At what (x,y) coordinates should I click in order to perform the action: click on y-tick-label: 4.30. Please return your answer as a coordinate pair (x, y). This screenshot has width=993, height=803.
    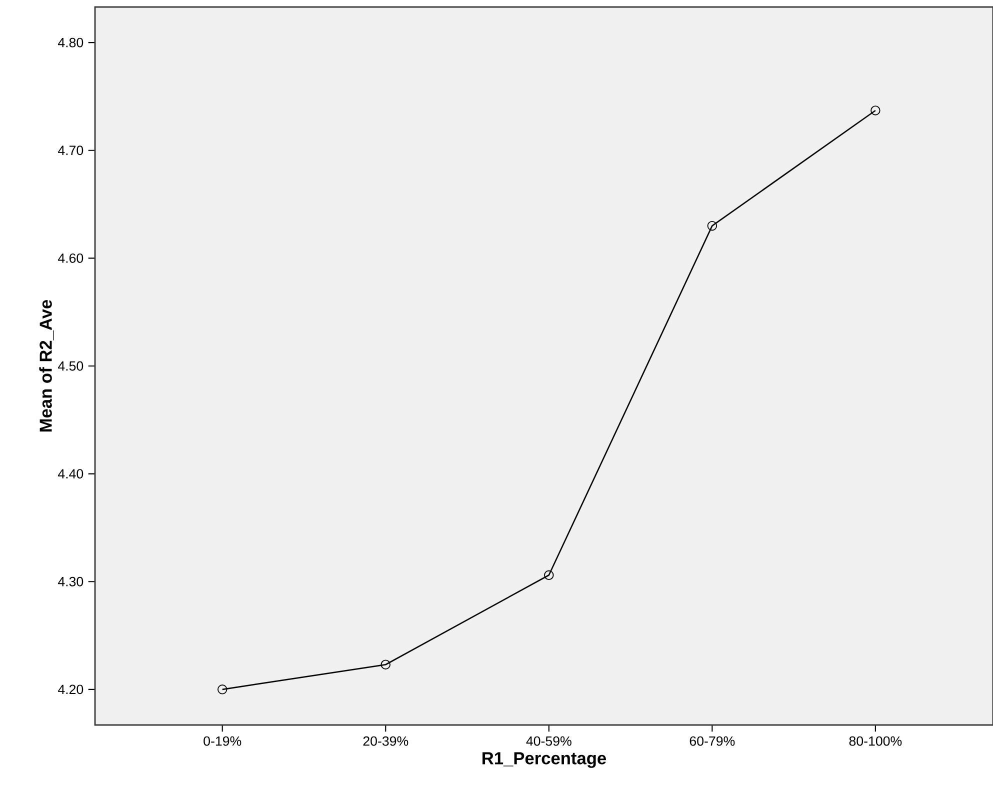
    Looking at the image, I should click on (71, 581).